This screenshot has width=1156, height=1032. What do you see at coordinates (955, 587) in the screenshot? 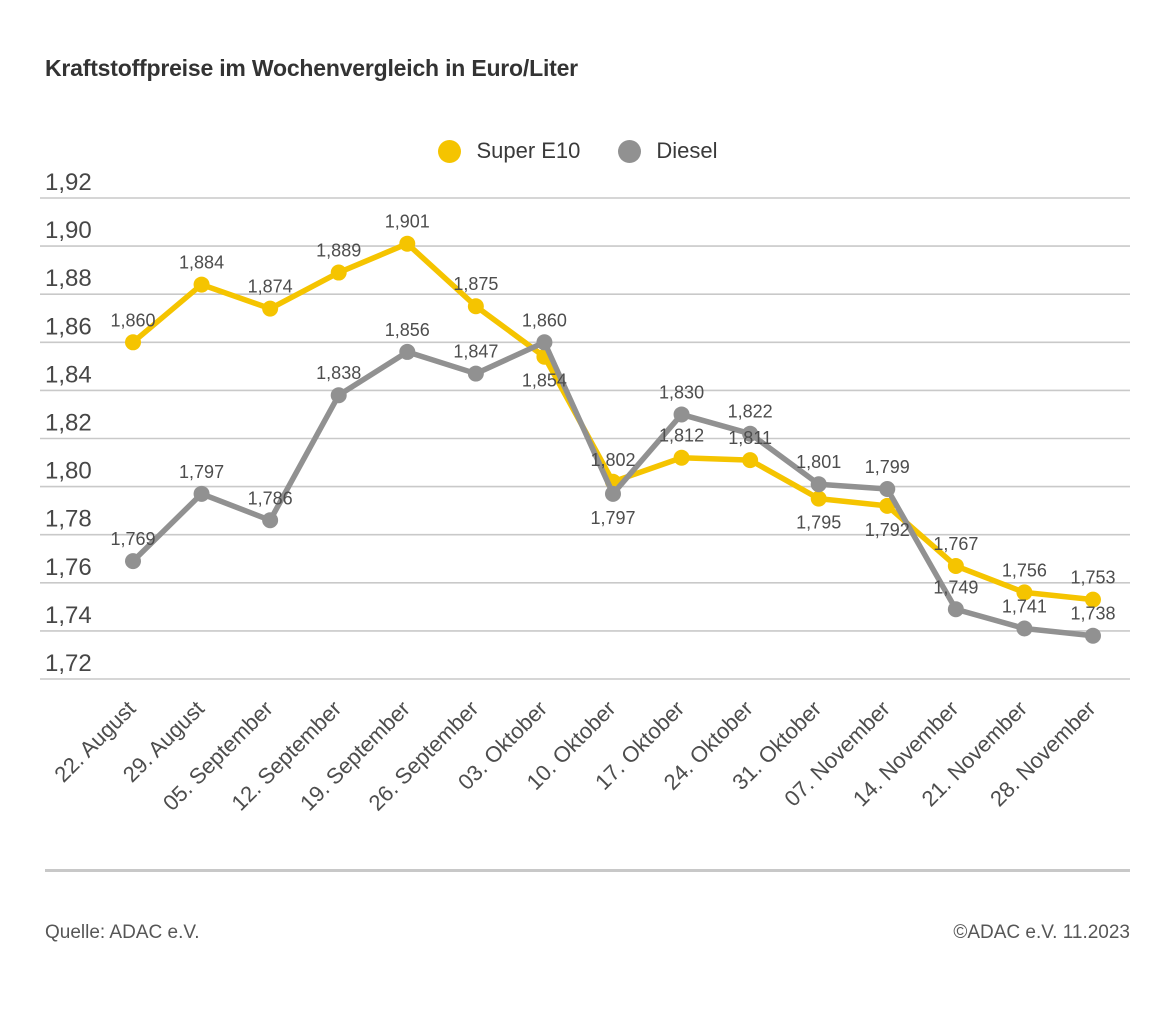
I see `data-point-label-diesel: 1,749` at bounding box center [955, 587].